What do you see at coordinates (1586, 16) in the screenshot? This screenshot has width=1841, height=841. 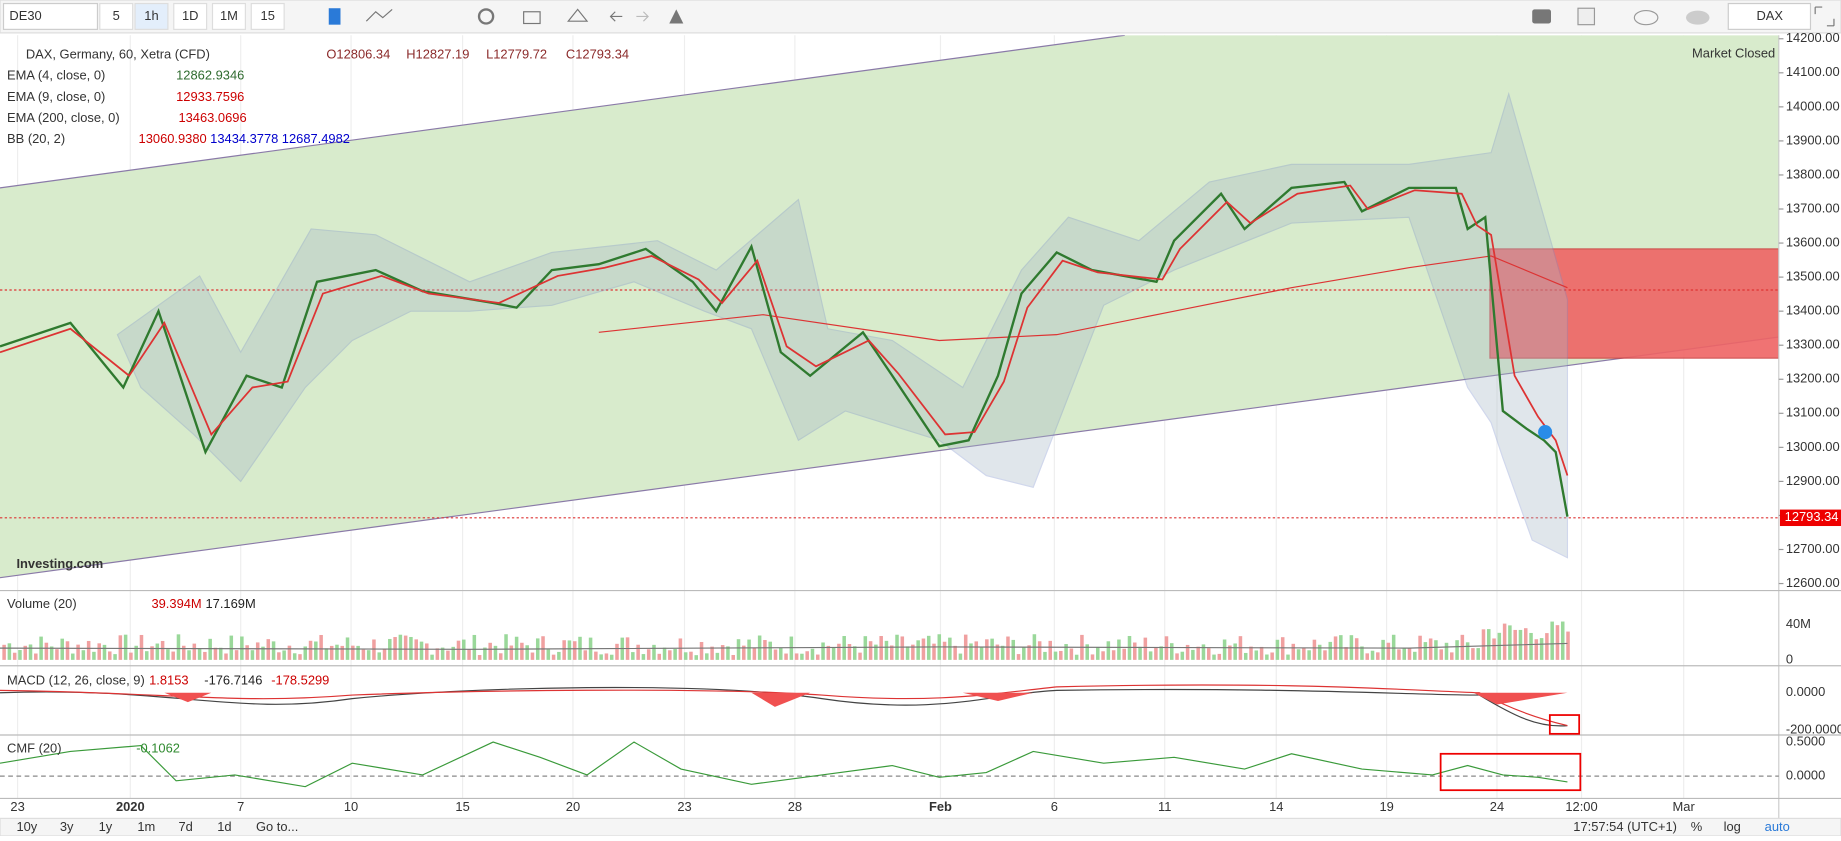 I see `layout-icon` at bounding box center [1586, 16].